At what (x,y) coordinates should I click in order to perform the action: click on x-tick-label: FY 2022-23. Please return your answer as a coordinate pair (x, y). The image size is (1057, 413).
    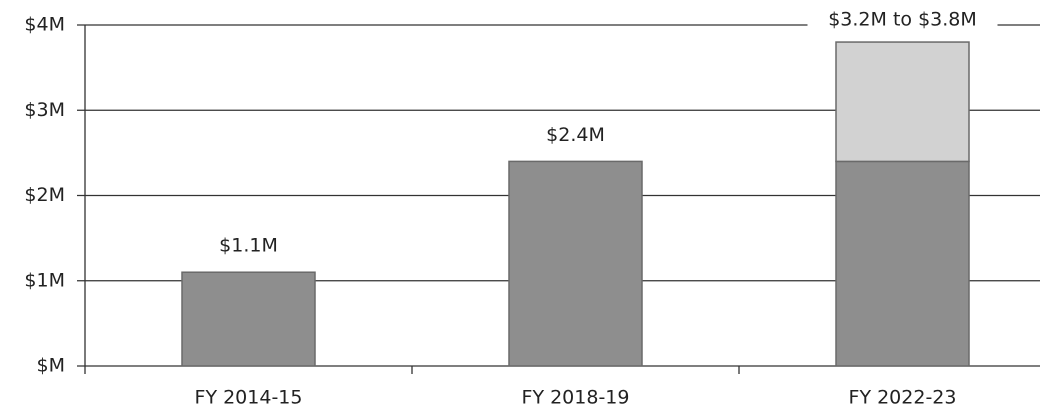
    Looking at the image, I should click on (903, 398).